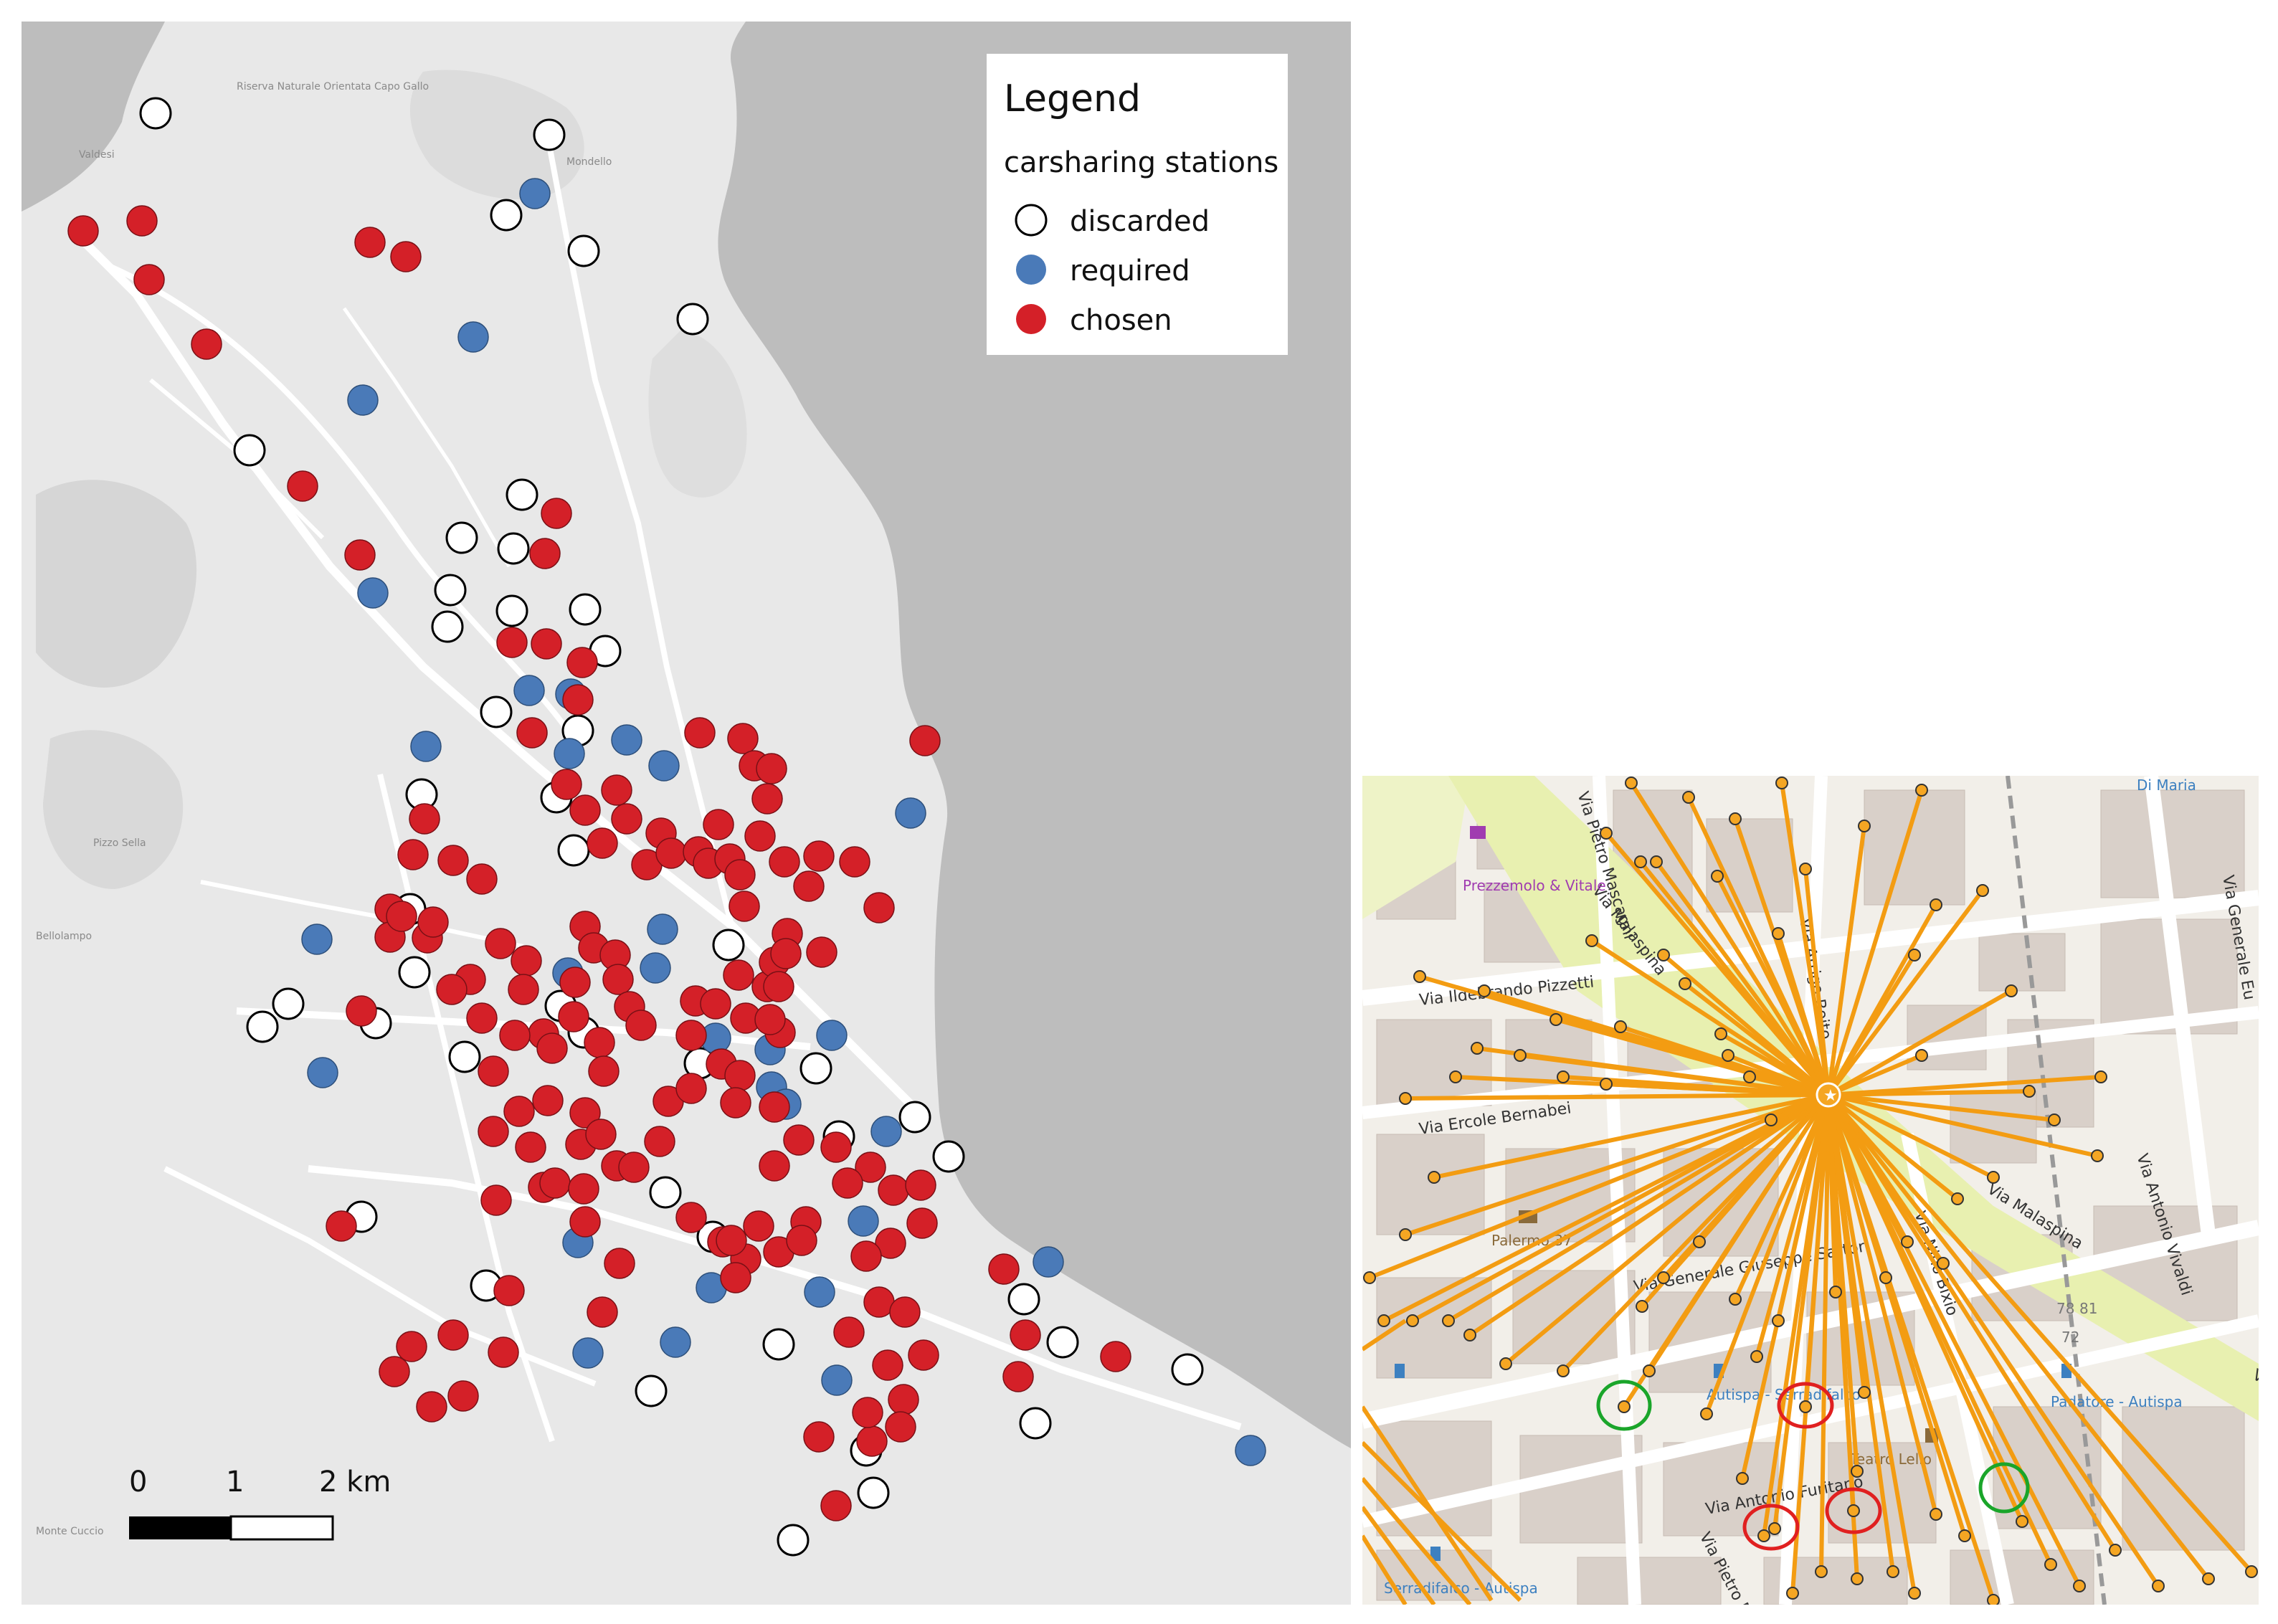 Image resolution: width=2278 pixels, height=1624 pixels. Describe the element at coordinates (260, 1503) in the screenshot. I see `scale-bar: 0 1 2 km` at that location.